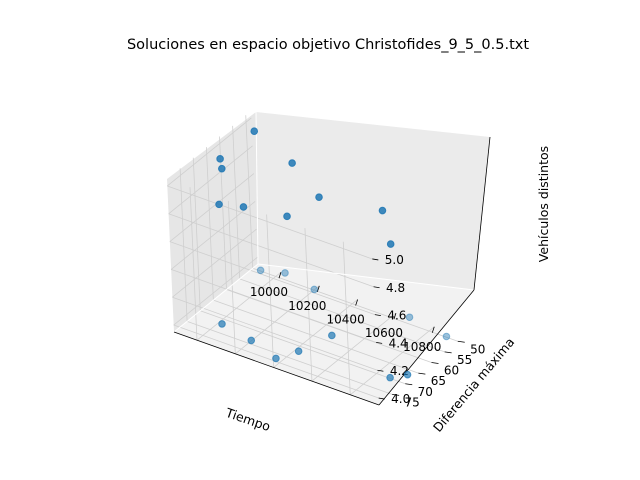 The image size is (640, 480). I want to click on x-axis-line, so click(276, 368).